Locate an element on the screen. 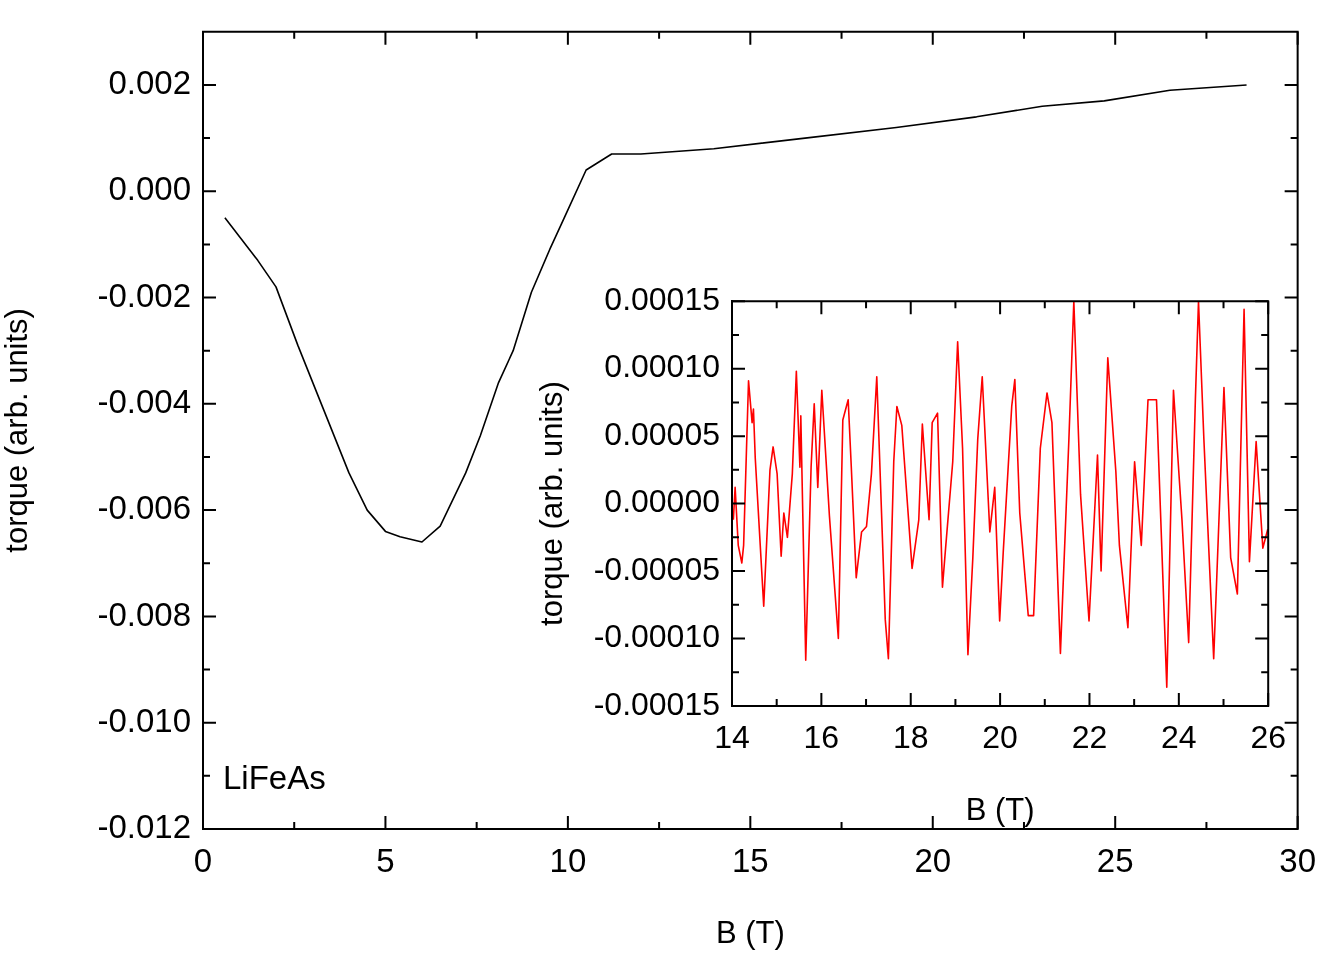 The image size is (1330, 953). y-tick-label: 0.002 is located at coordinates (149, 83).